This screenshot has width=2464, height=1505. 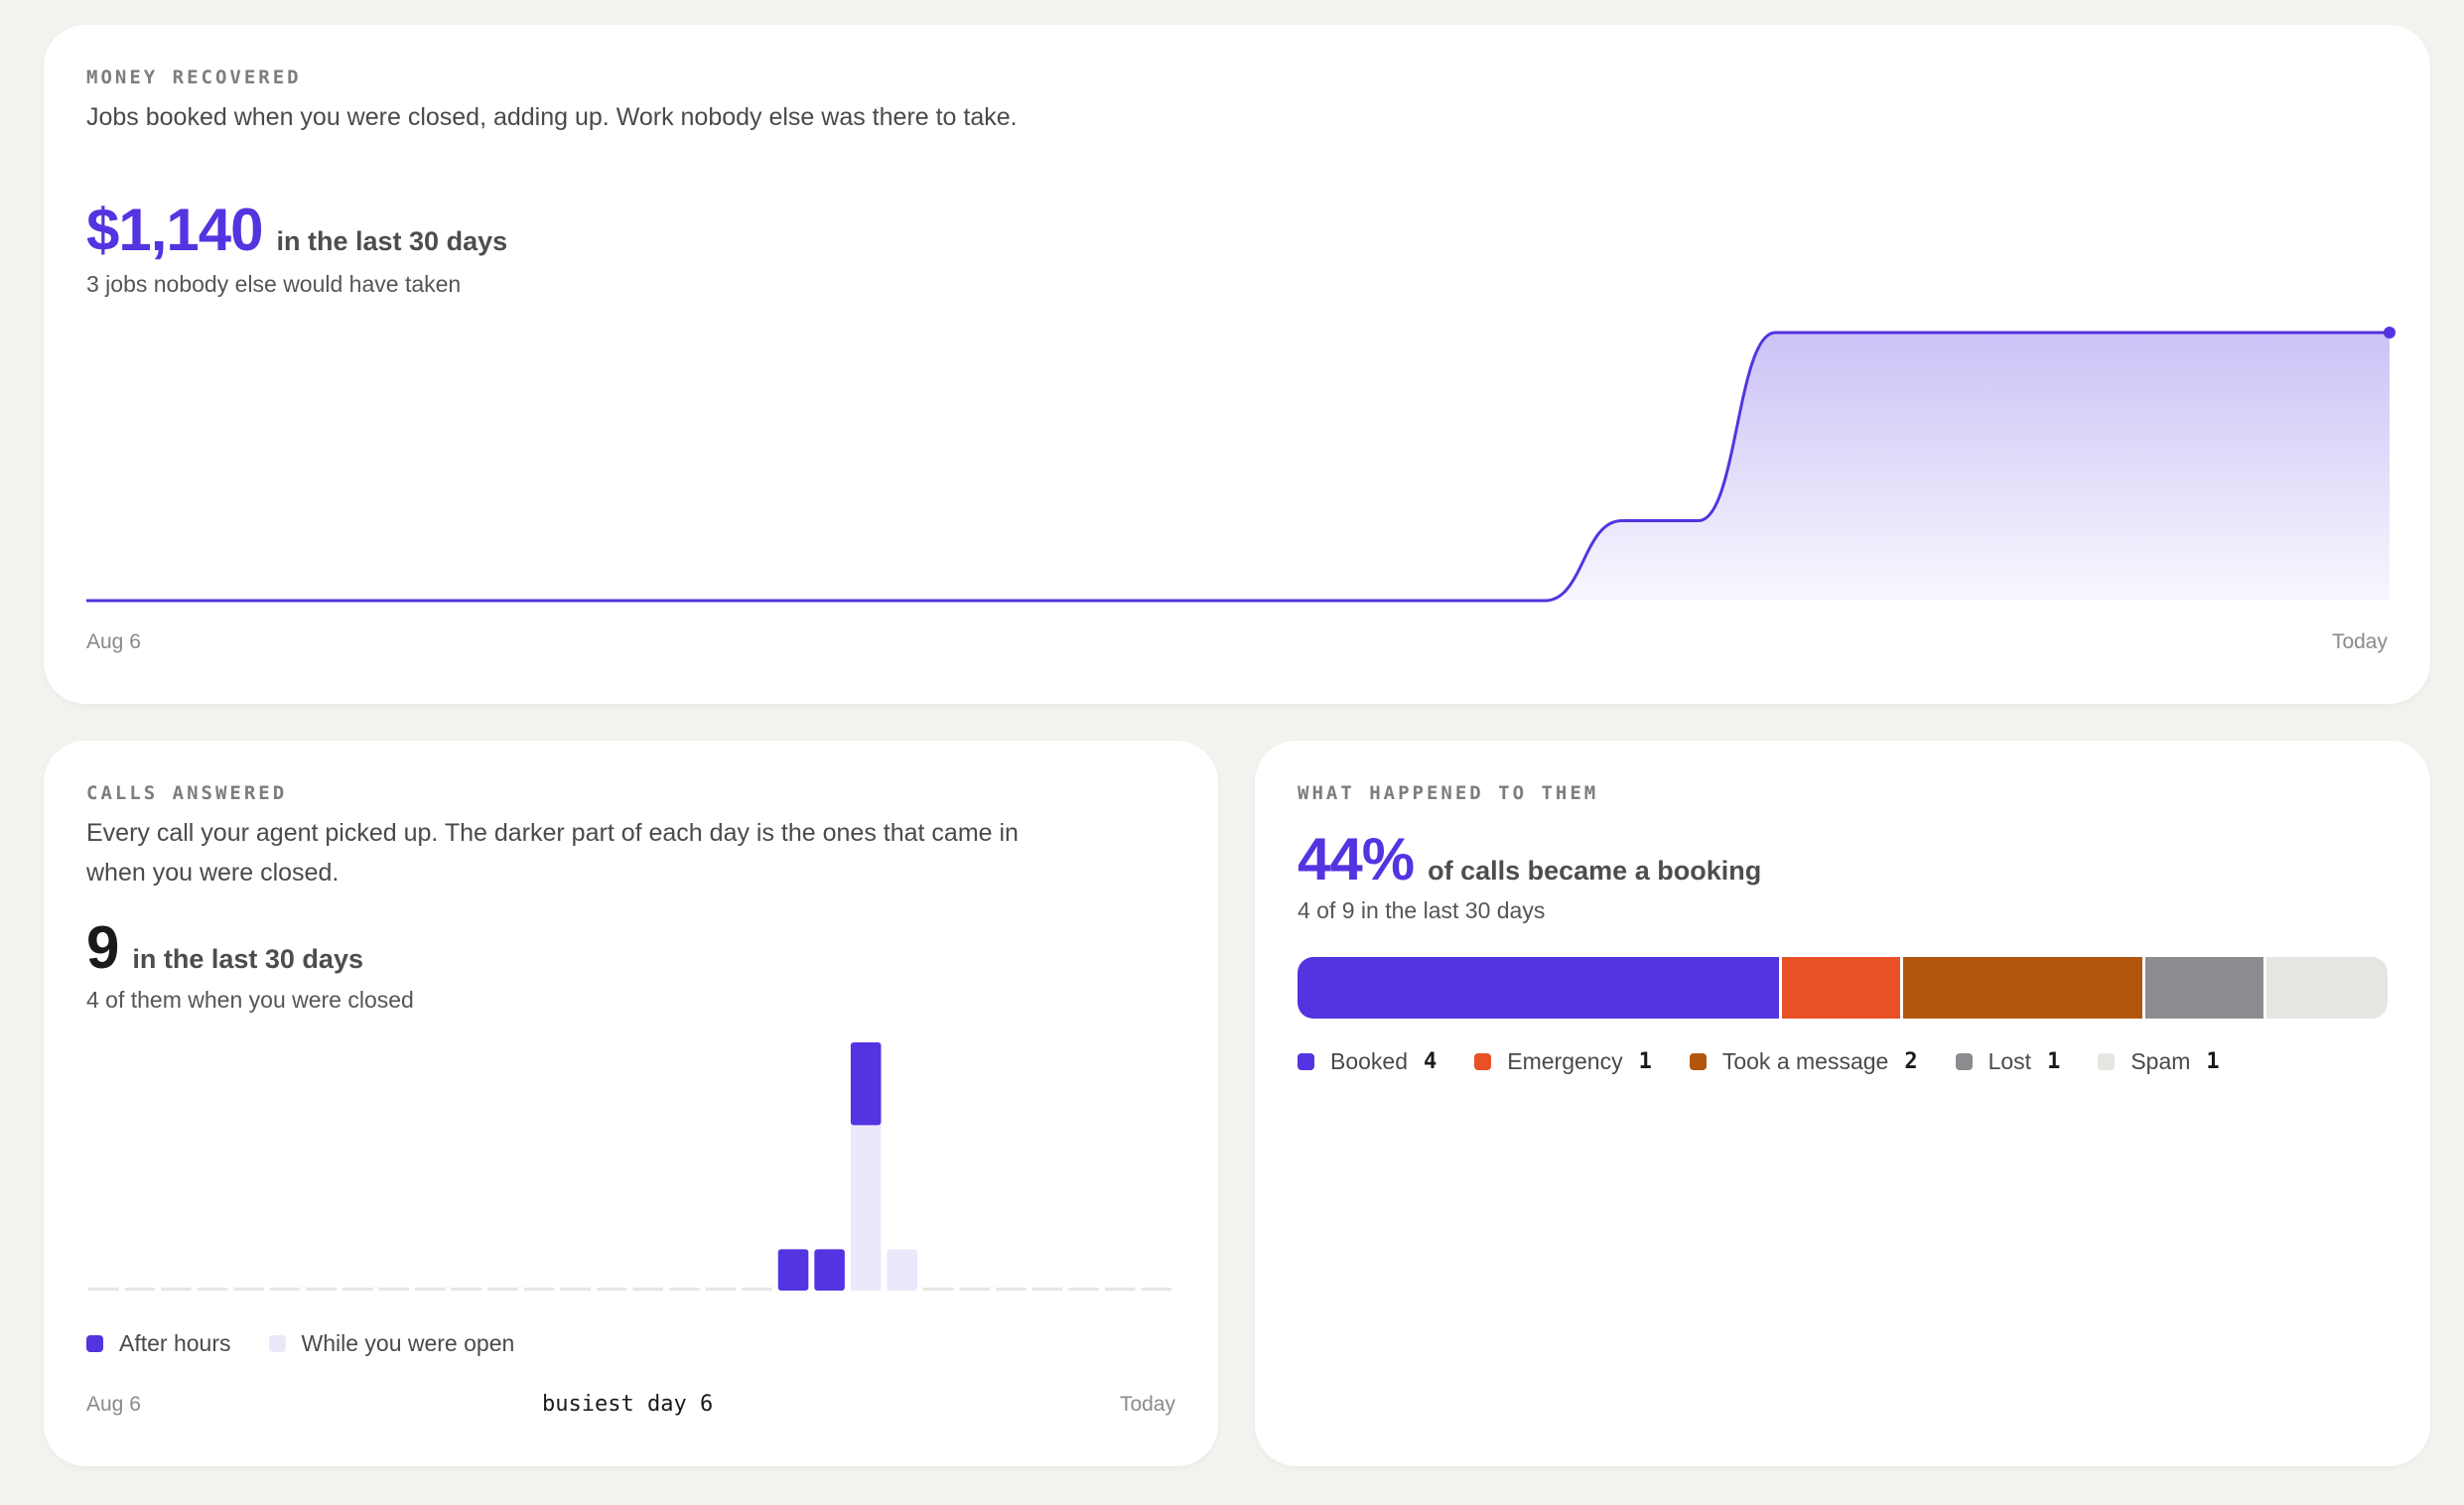 What do you see at coordinates (1540, 988) in the screenshot?
I see `segment-booked` at bounding box center [1540, 988].